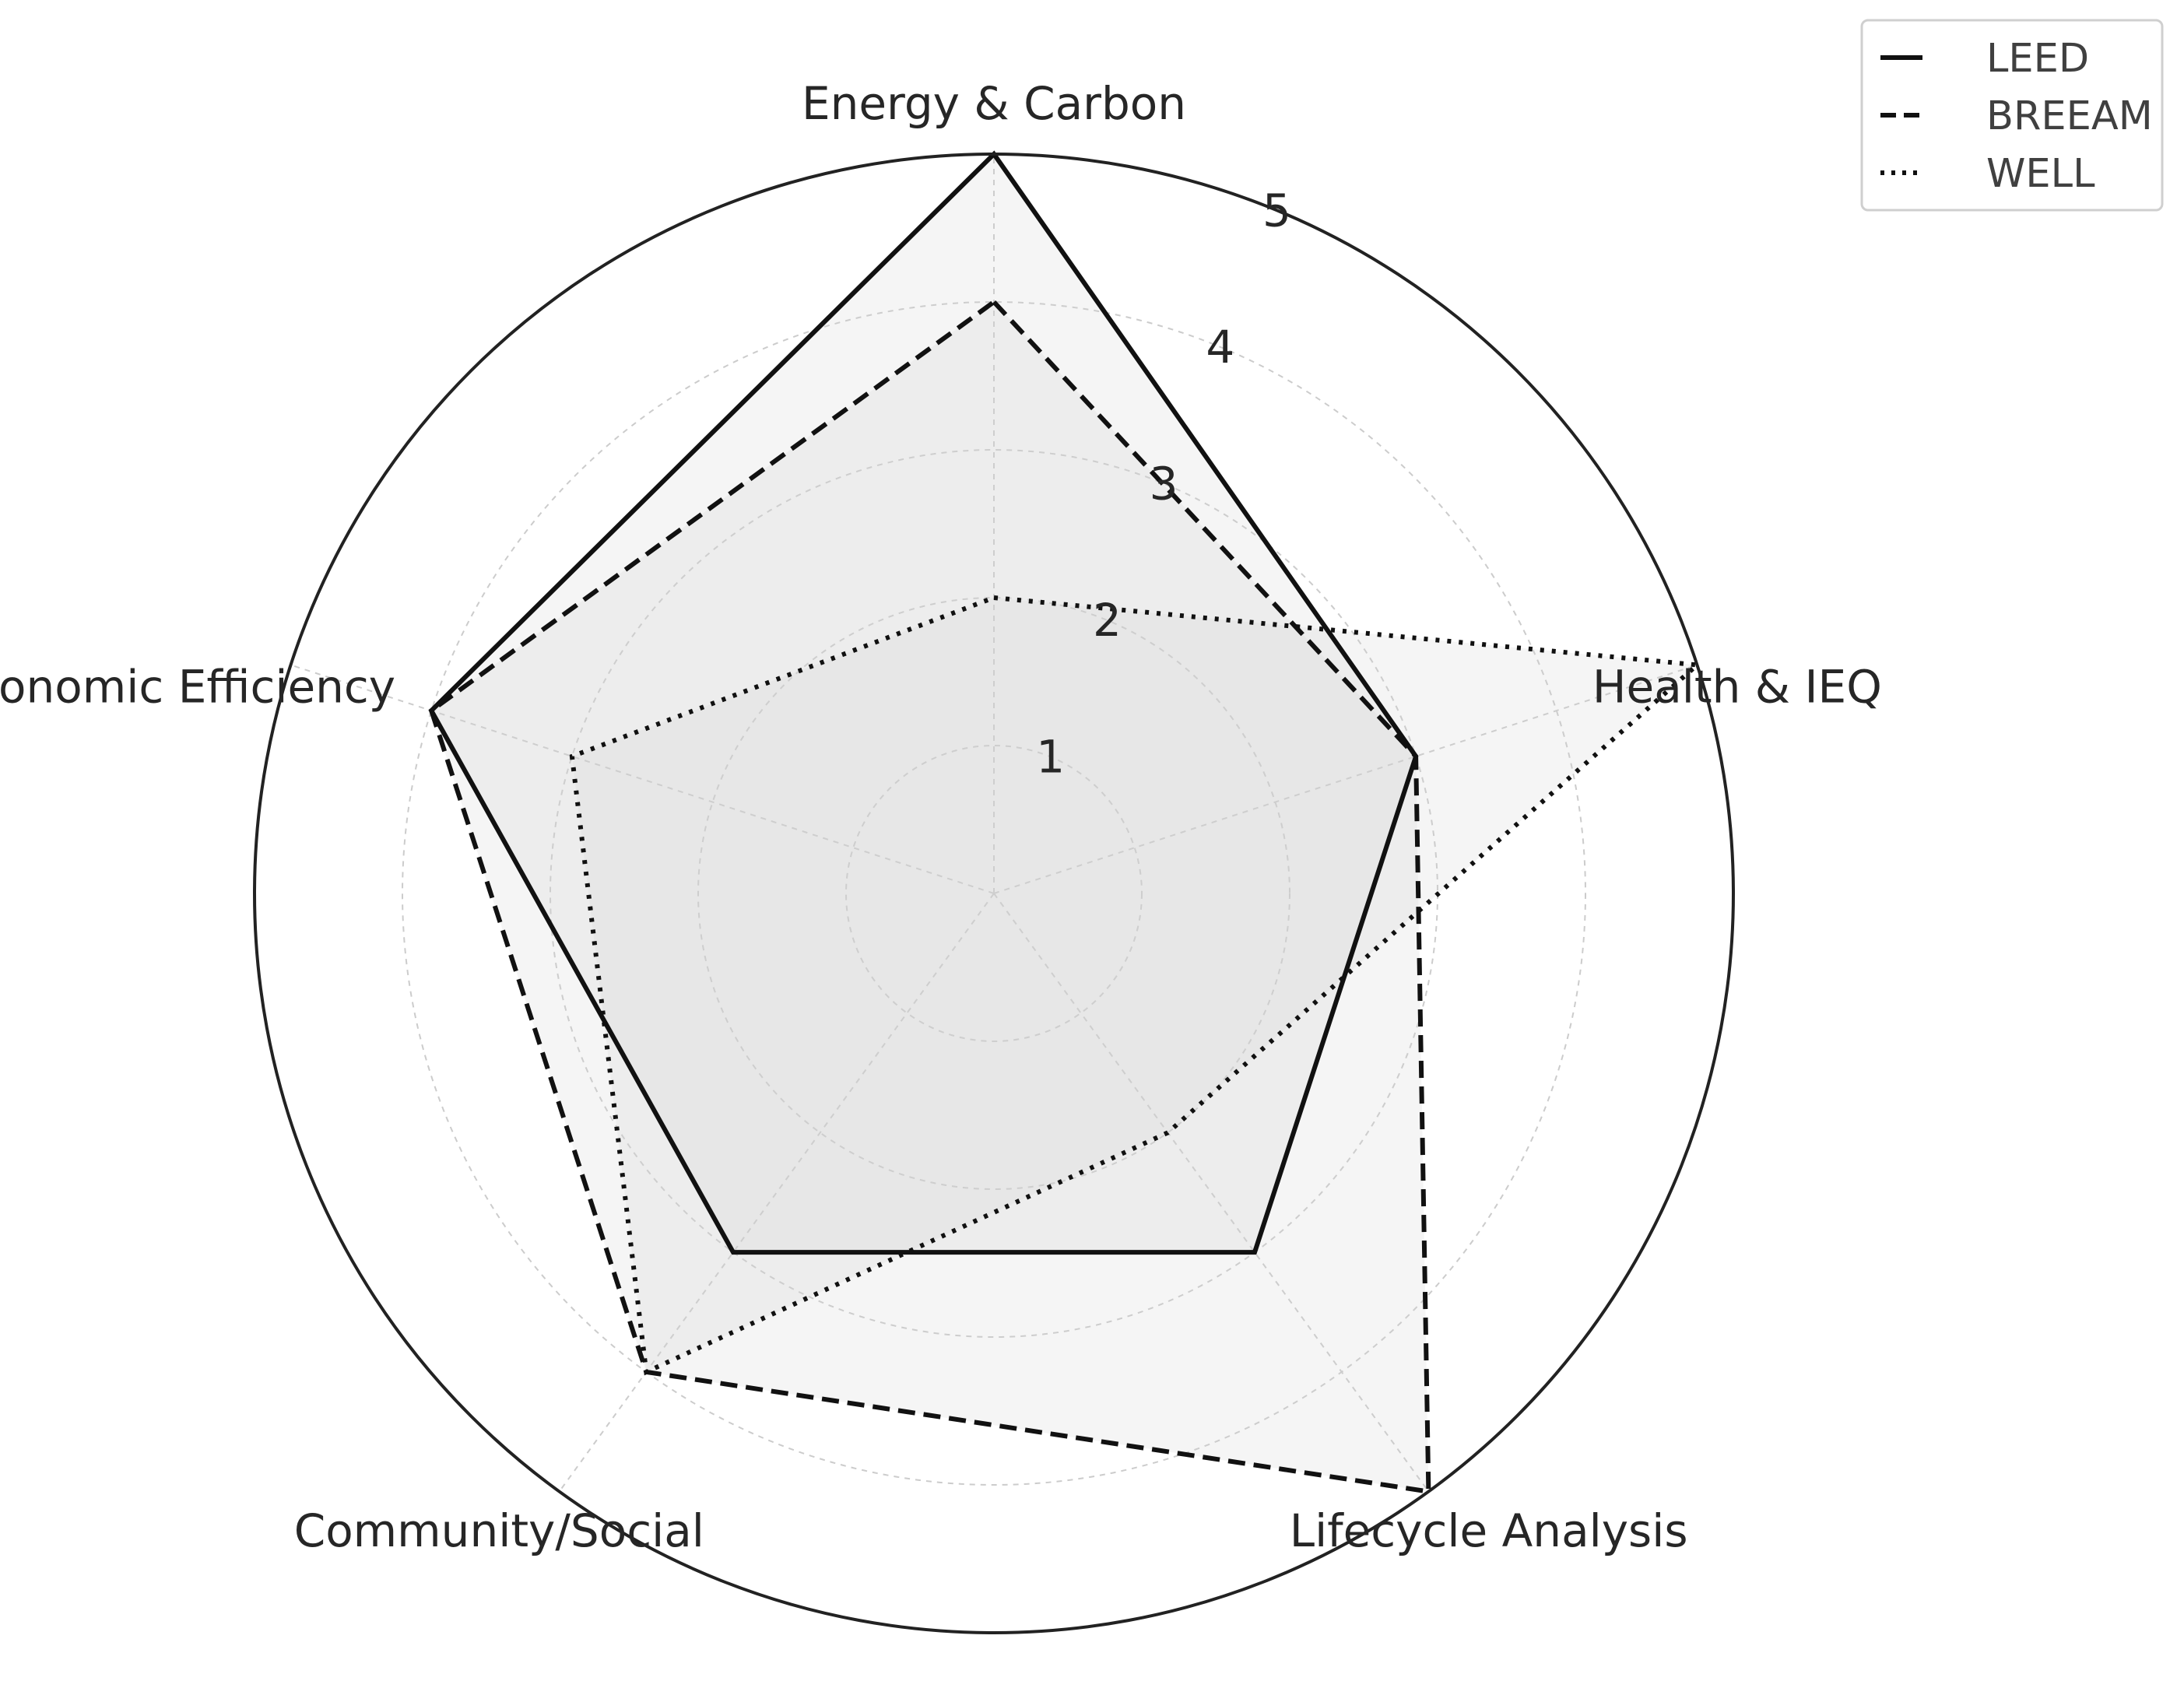  What do you see at coordinates (2041, 174) in the screenshot?
I see `legend-label-well: WELL` at bounding box center [2041, 174].